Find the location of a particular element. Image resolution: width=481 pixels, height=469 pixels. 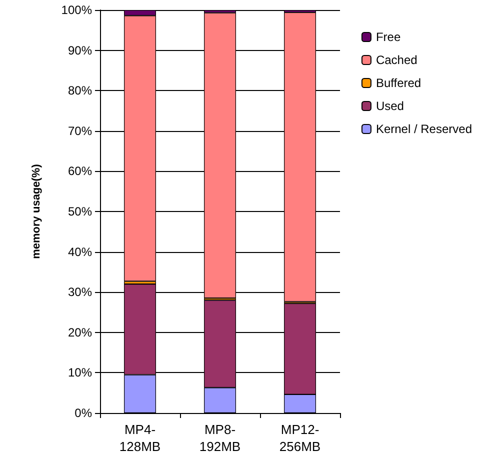

legend-label: Kernel / Reserved is located at coordinates (424, 129).